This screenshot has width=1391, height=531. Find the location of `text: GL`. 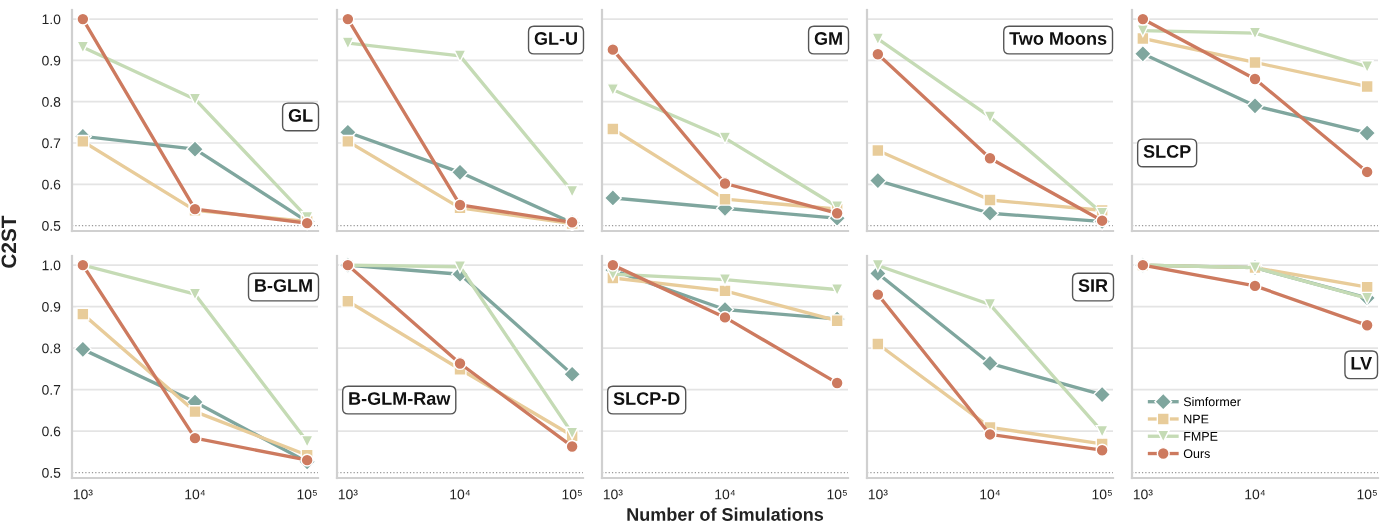

text: GL is located at coordinates (300, 115).